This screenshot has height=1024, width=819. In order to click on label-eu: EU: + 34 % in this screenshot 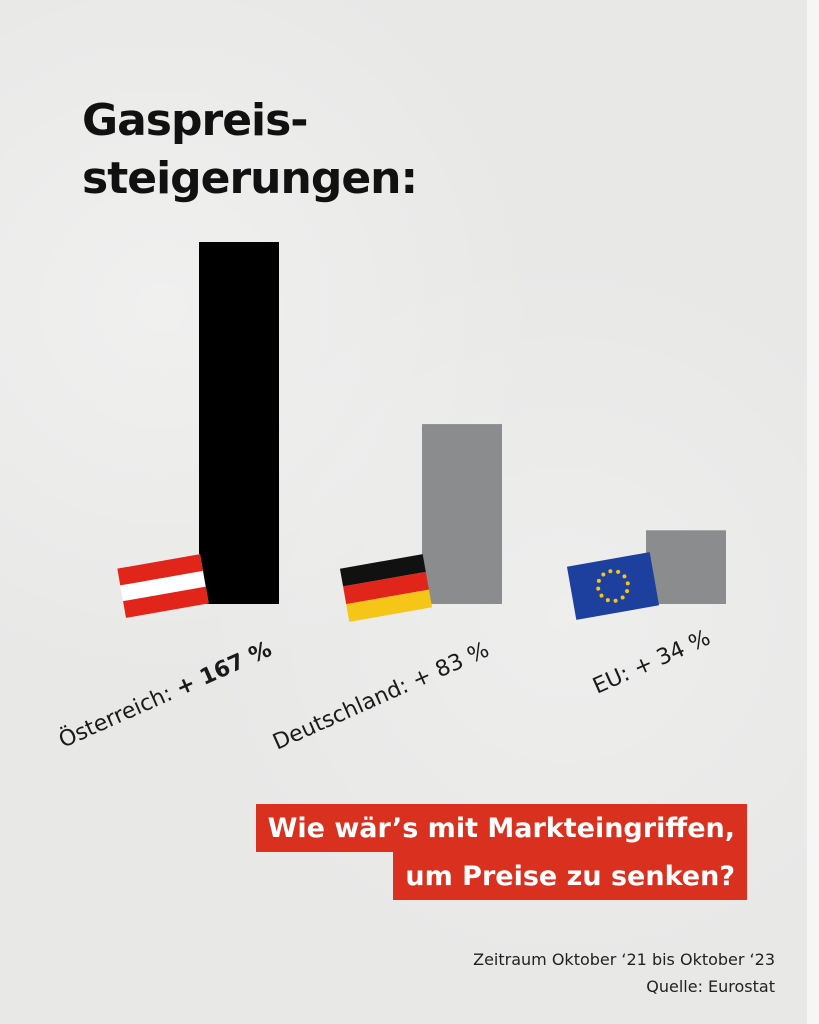, I will do `click(651, 662)`.